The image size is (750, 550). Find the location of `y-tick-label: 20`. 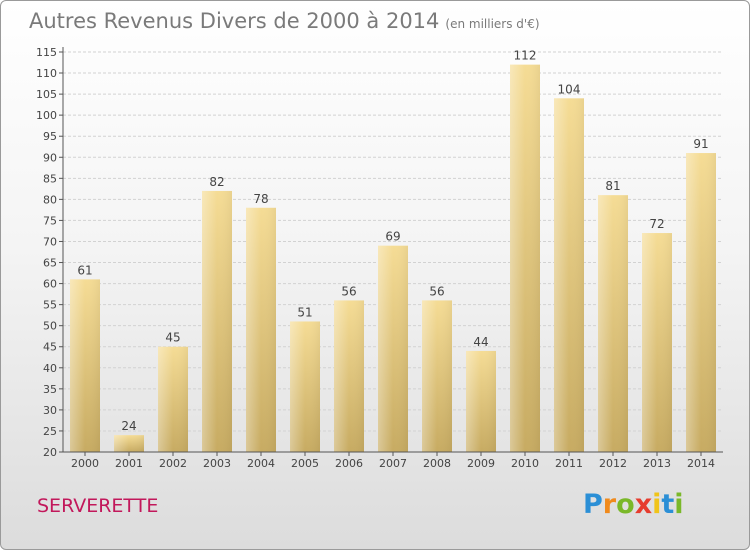

y-tick-label: 20 is located at coordinates (50, 452).